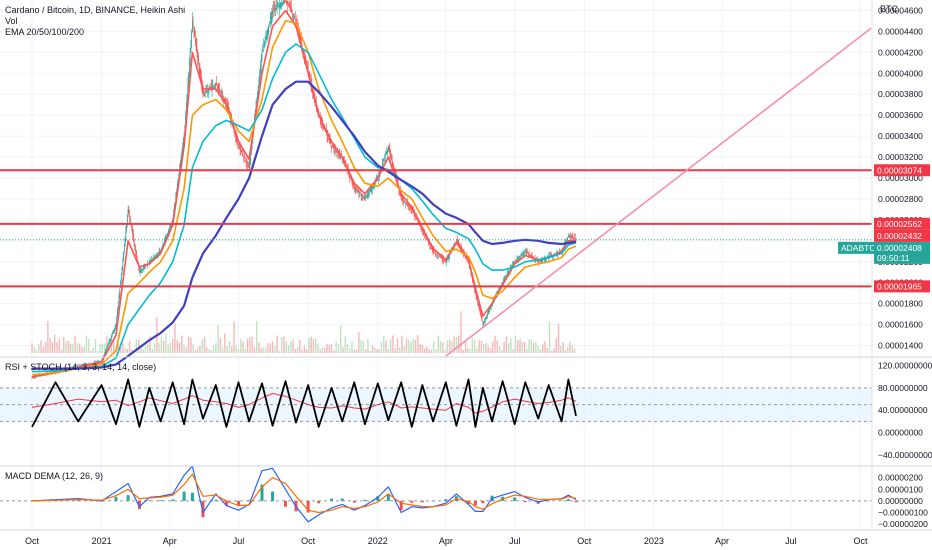 The width and height of the screenshot is (932, 550). What do you see at coordinates (436, 403) in the screenshot?
I see `rsi-stoch-pane` at bounding box center [436, 403].